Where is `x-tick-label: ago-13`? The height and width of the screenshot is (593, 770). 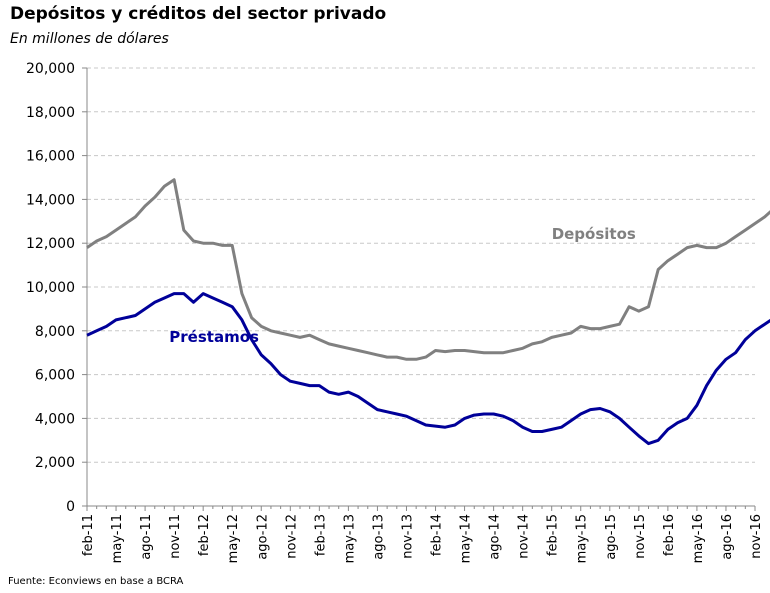 x-tick-label: ago-13 is located at coordinates (378, 537).